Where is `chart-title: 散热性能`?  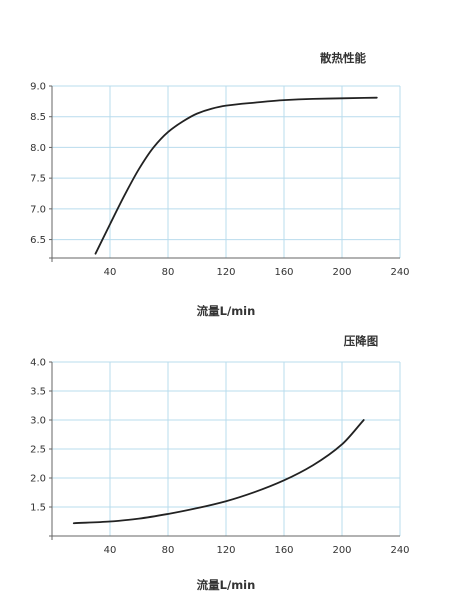 chart-title: 散热性能 is located at coordinates (343, 58).